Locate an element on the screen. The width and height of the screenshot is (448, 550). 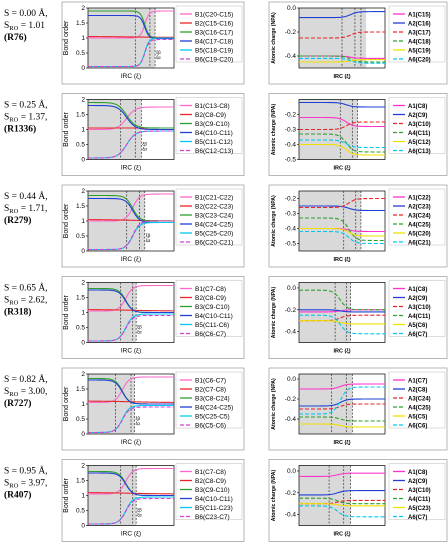
row-label-id: (R407) is located at coordinates (17, 495).